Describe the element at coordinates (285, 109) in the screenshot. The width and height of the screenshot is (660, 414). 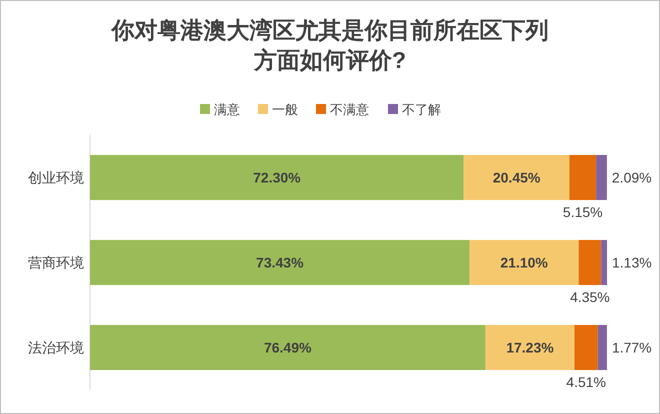
I see `legend-label: 一般` at that location.